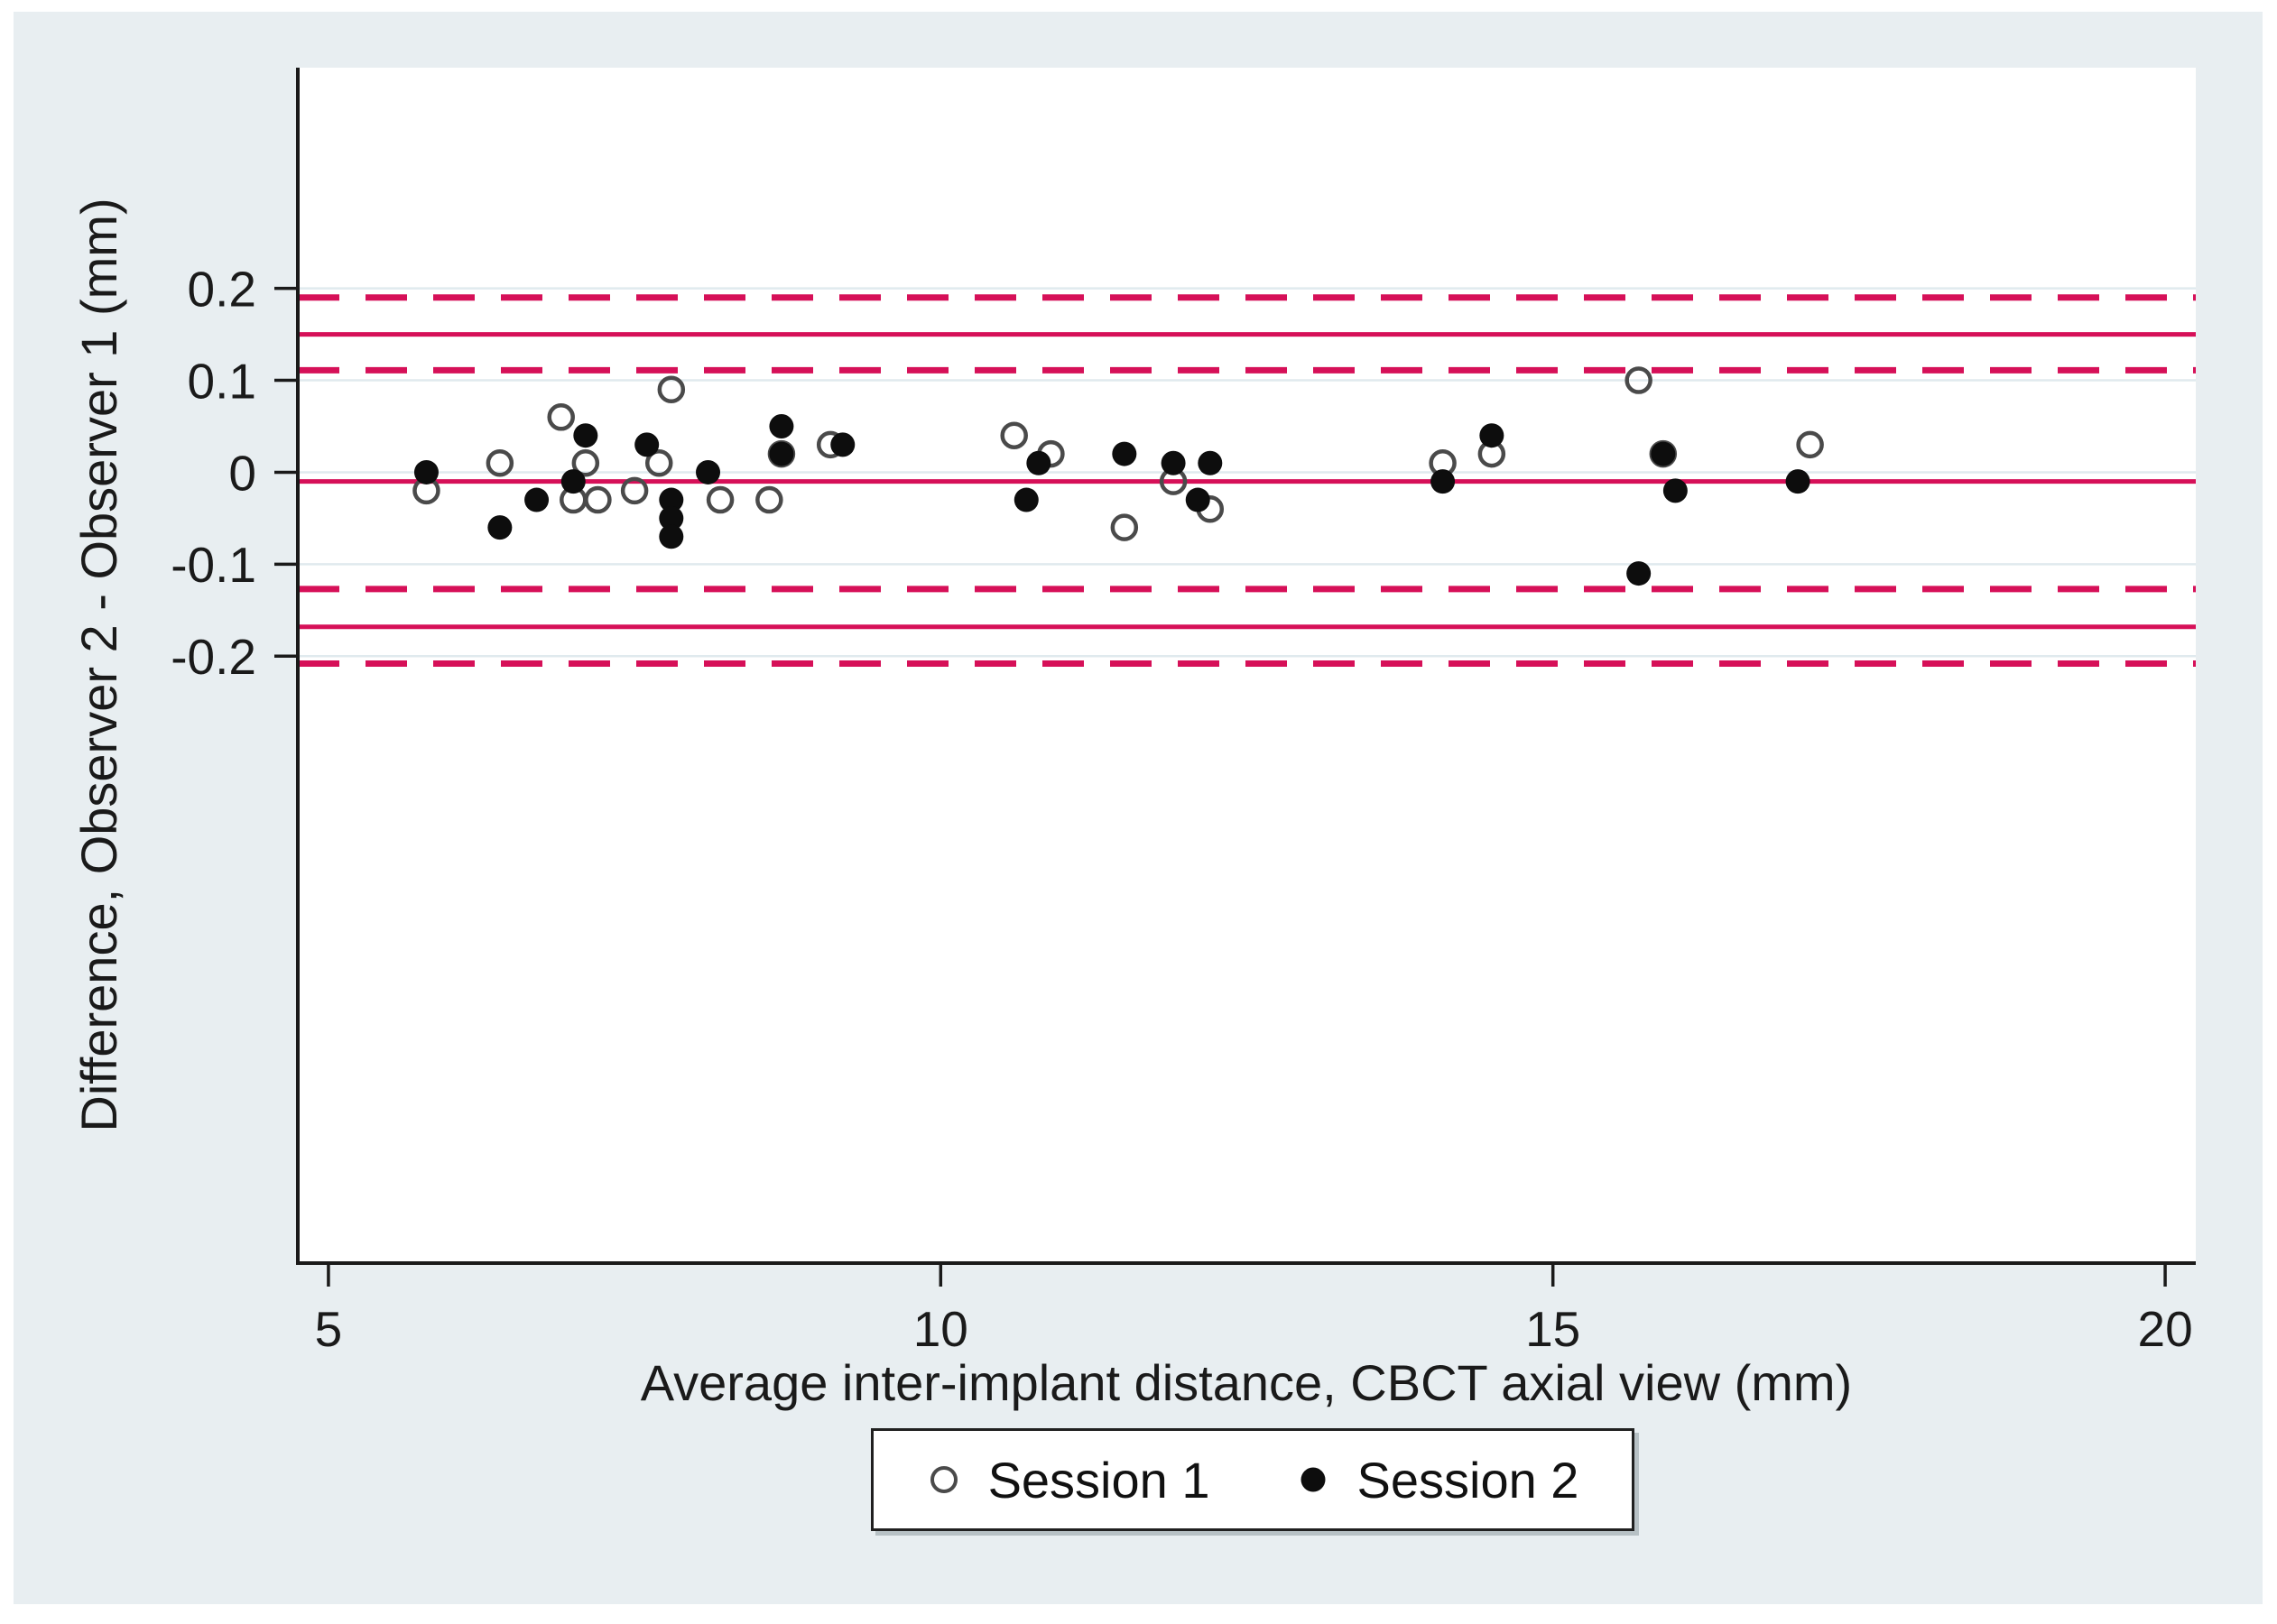 The height and width of the screenshot is (1624, 2277). What do you see at coordinates (329, 1329) in the screenshot?
I see `x-tick-label: 5` at bounding box center [329, 1329].